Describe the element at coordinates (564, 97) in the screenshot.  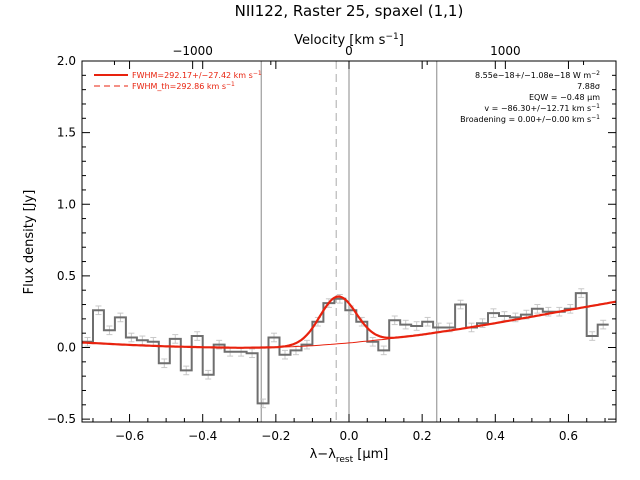
I see `annotation-eqw: EQW = −0.48 μm` at that location.